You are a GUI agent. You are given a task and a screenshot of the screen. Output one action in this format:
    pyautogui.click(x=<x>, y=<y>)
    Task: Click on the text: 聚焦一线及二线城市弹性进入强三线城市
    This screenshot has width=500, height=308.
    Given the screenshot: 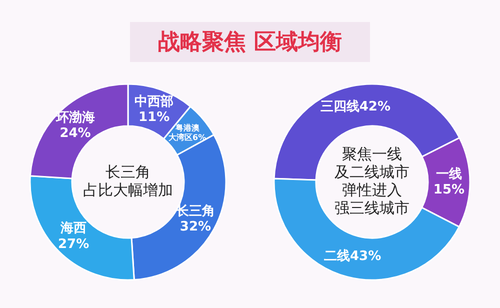 What is the action you would take?
    pyautogui.click(x=372, y=181)
    